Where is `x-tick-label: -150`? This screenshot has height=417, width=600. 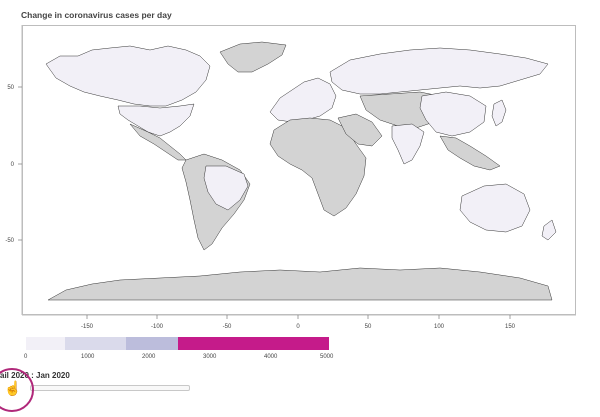
x-tick-label: -150 is located at coordinates (87, 327).